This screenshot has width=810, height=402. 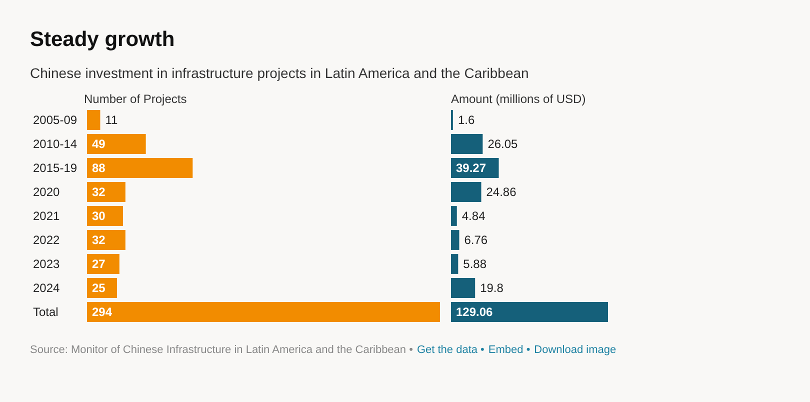 What do you see at coordinates (99, 216) in the screenshot?
I see `data-label: 30` at bounding box center [99, 216].